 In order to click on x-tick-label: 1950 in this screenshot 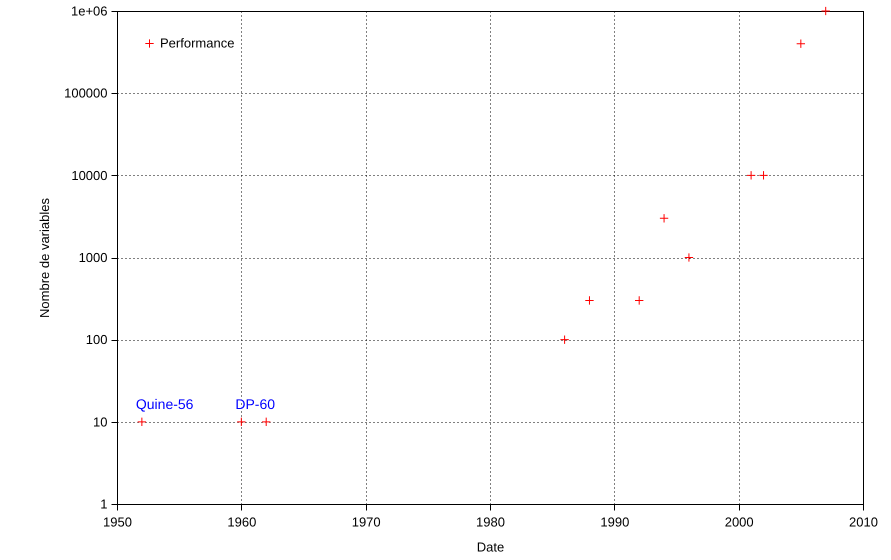, I will do `click(117, 522)`.